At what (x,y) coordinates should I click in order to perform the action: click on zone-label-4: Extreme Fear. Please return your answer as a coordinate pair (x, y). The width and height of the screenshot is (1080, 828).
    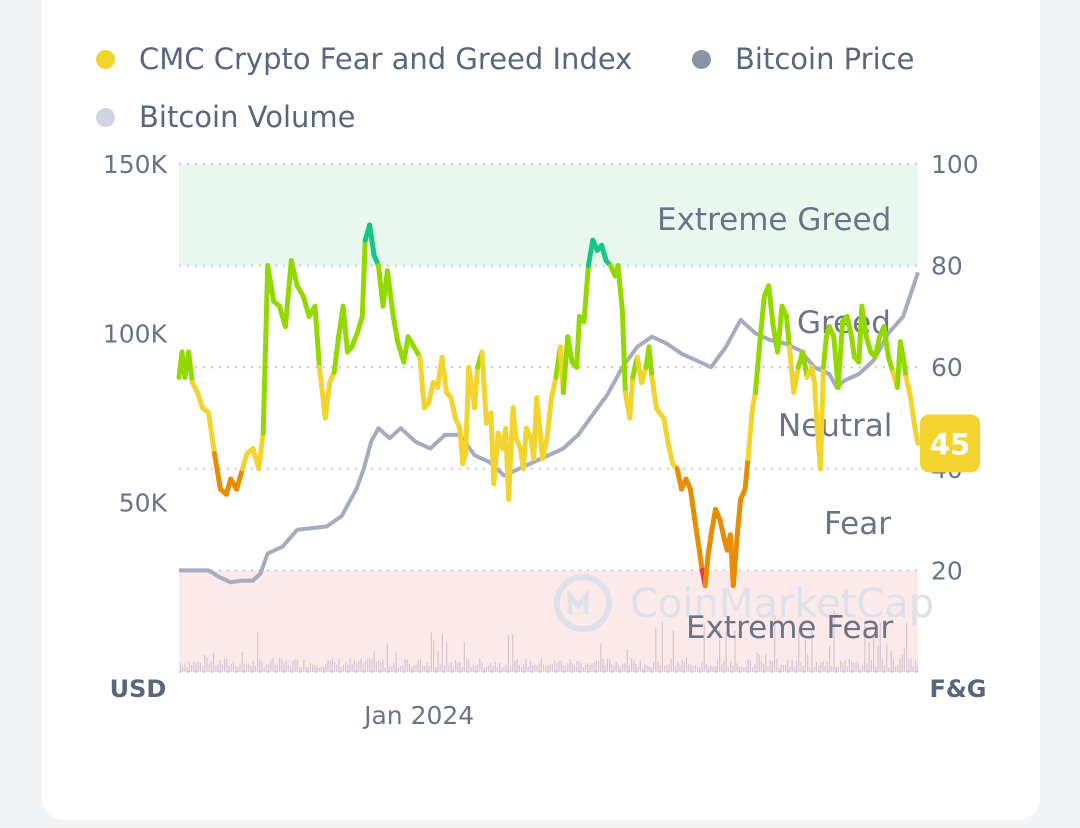
    Looking at the image, I should click on (790, 628).